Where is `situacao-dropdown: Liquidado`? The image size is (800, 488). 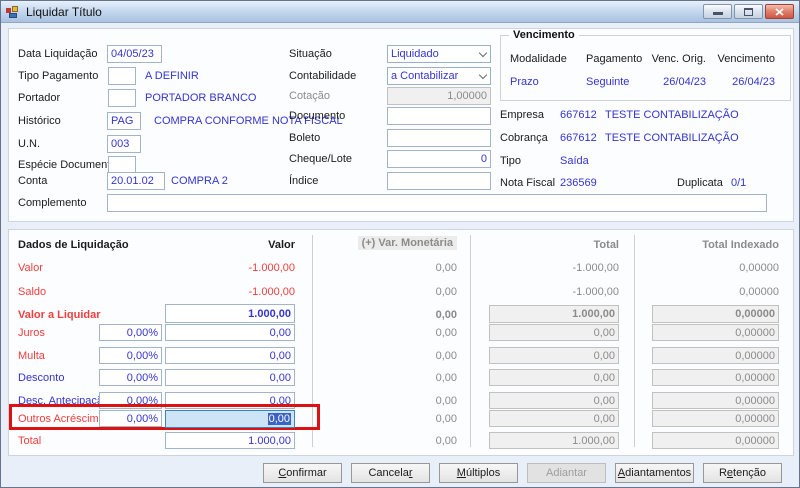 situacao-dropdown: Liquidado is located at coordinates (439, 54).